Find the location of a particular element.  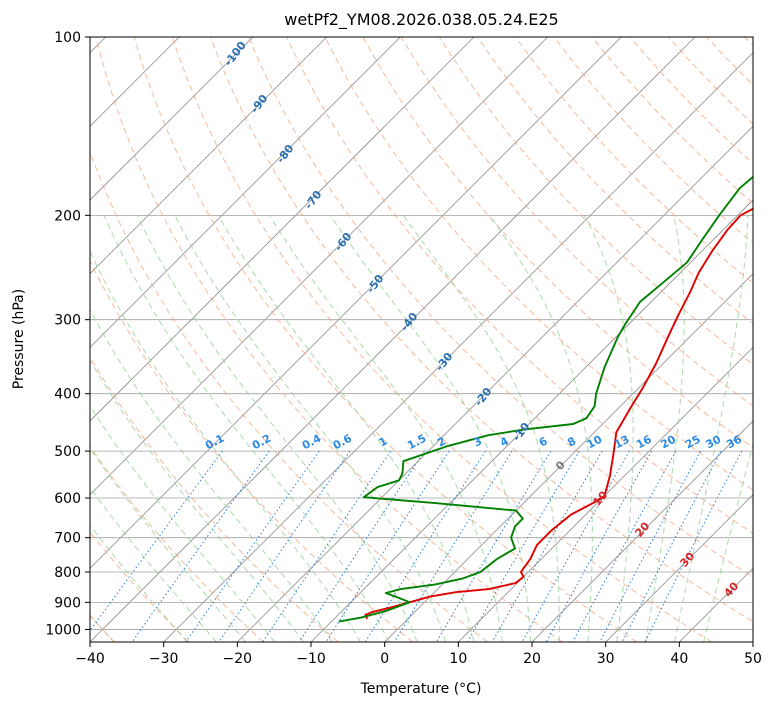

x-tick-label: −20 is located at coordinates (238, 659).